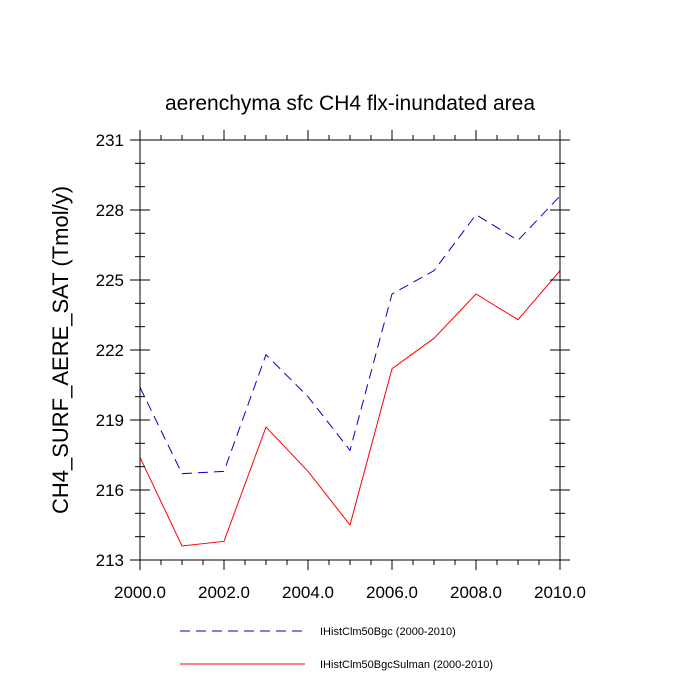  What do you see at coordinates (350, 103) in the screenshot?
I see `chart-title: aerenchyma sfc CH4 flx-inundated area` at bounding box center [350, 103].